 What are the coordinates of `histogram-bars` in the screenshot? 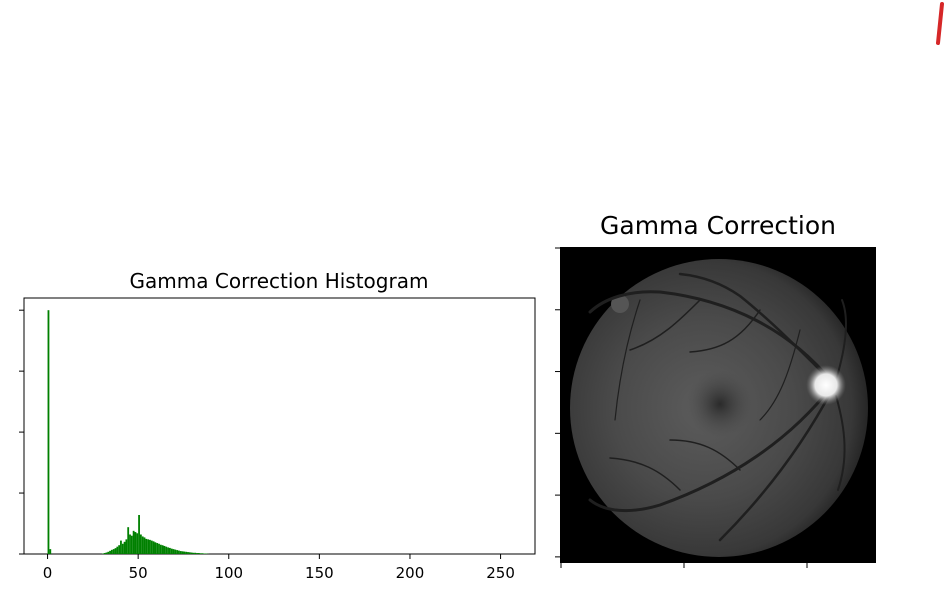 It's located at (128, 432).